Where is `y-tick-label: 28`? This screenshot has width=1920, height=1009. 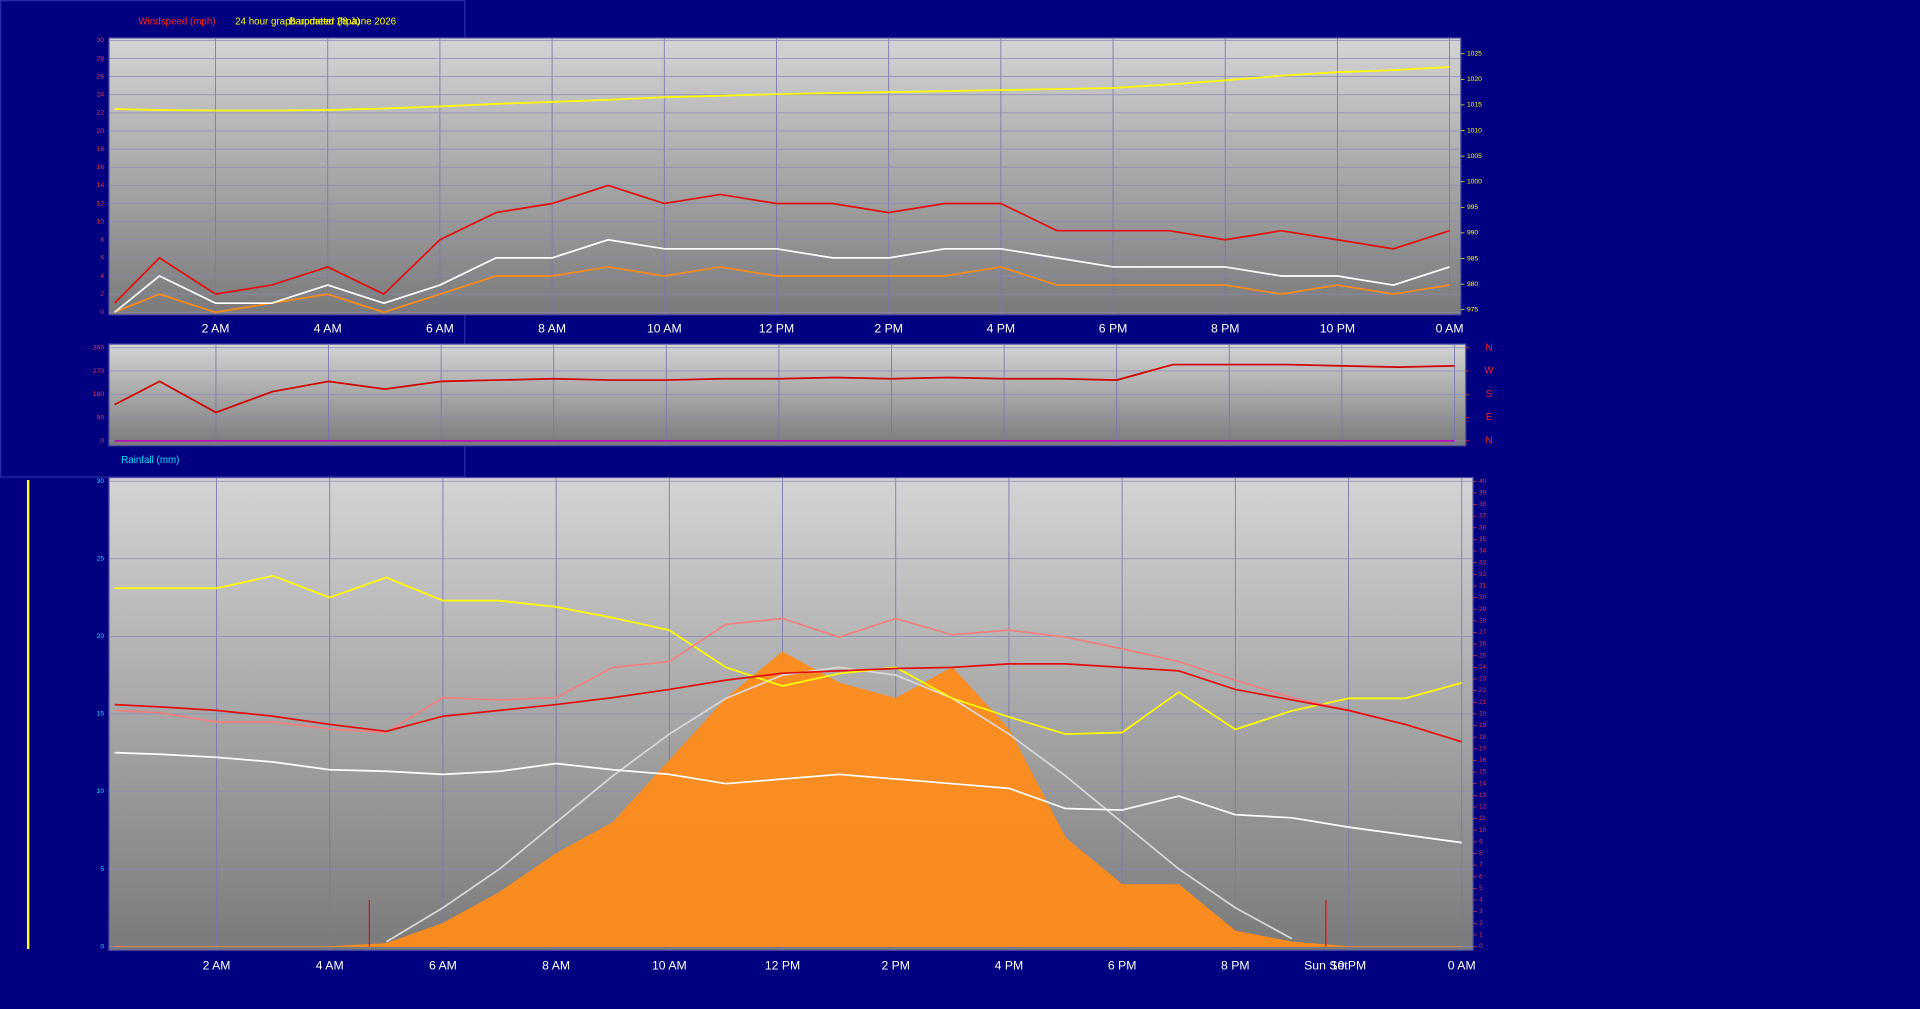
y-tick-label: 28 is located at coordinates (101, 58).